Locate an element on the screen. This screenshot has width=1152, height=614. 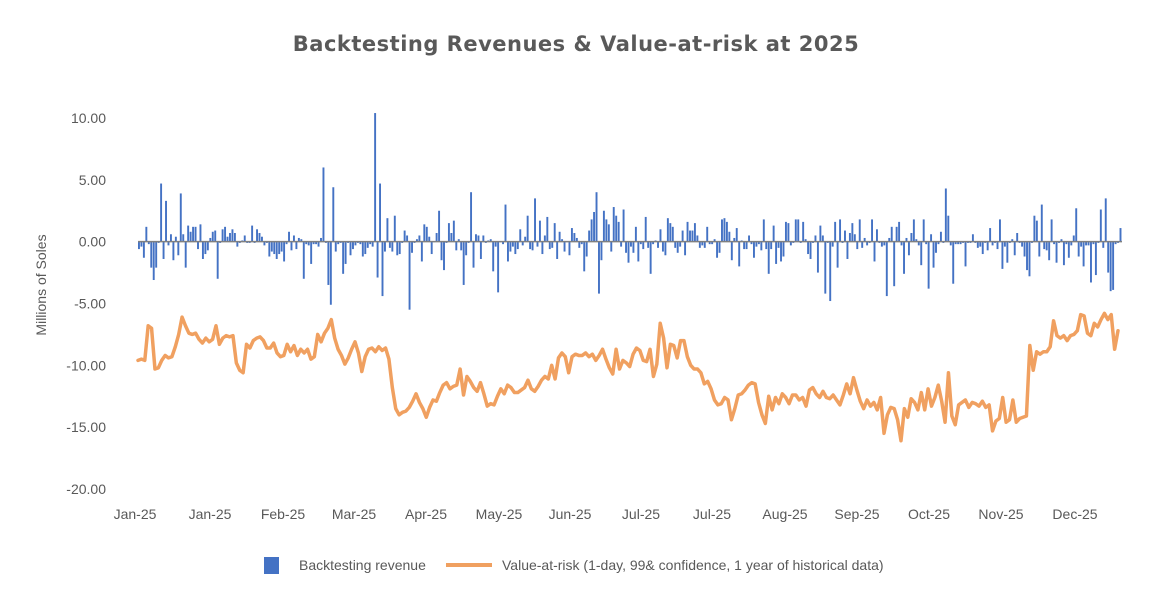
x-tick-label: Sep-25 is located at coordinates (856, 514).